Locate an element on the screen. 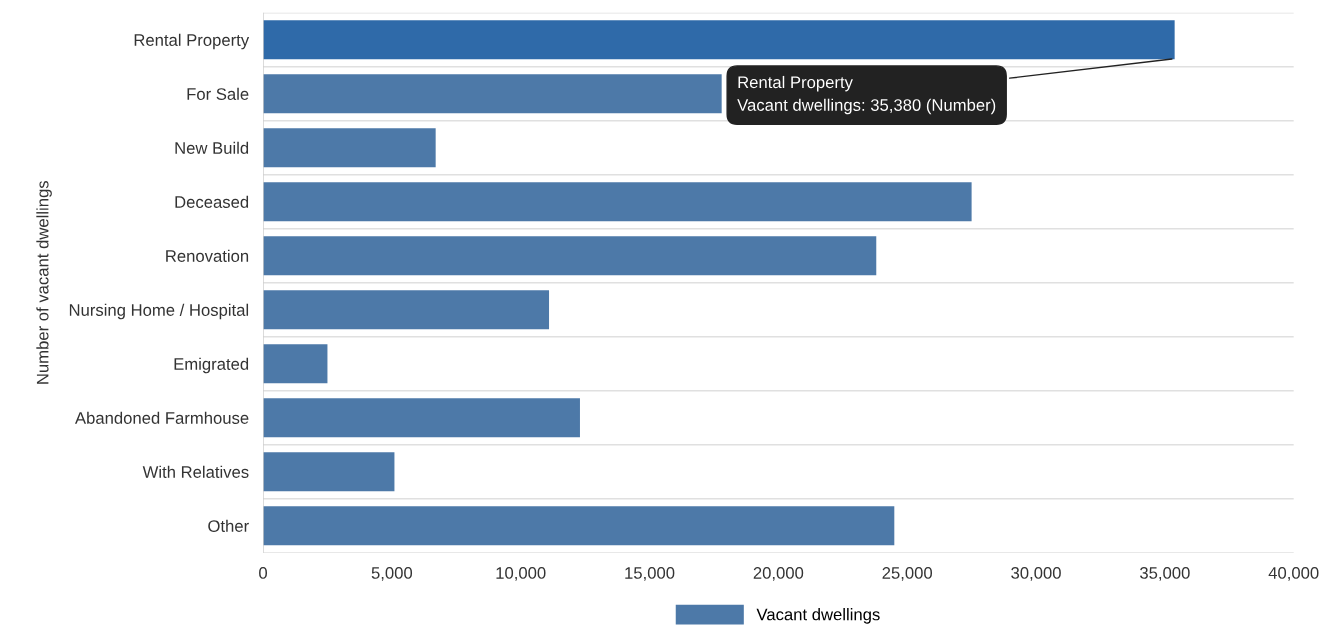  x-tick-label: 0 is located at coordinates (263, 573).